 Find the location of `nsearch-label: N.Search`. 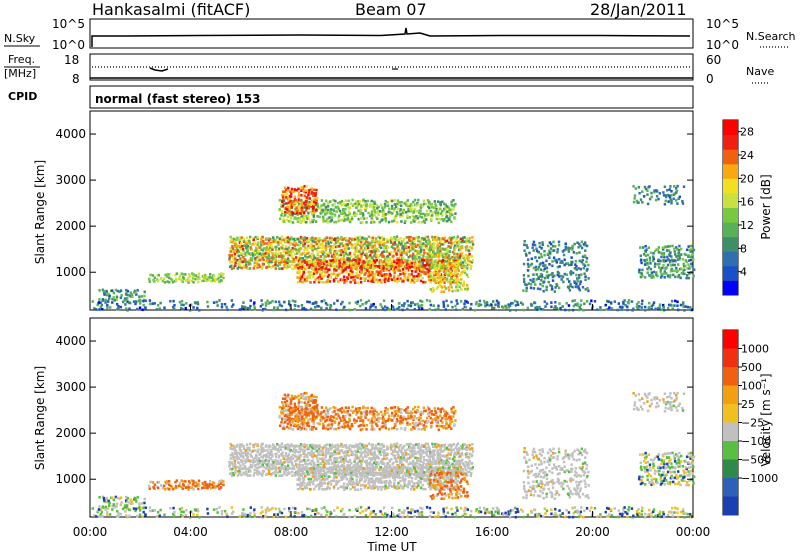

nsearch-label: N.Search is located at coordinates (771, 36).